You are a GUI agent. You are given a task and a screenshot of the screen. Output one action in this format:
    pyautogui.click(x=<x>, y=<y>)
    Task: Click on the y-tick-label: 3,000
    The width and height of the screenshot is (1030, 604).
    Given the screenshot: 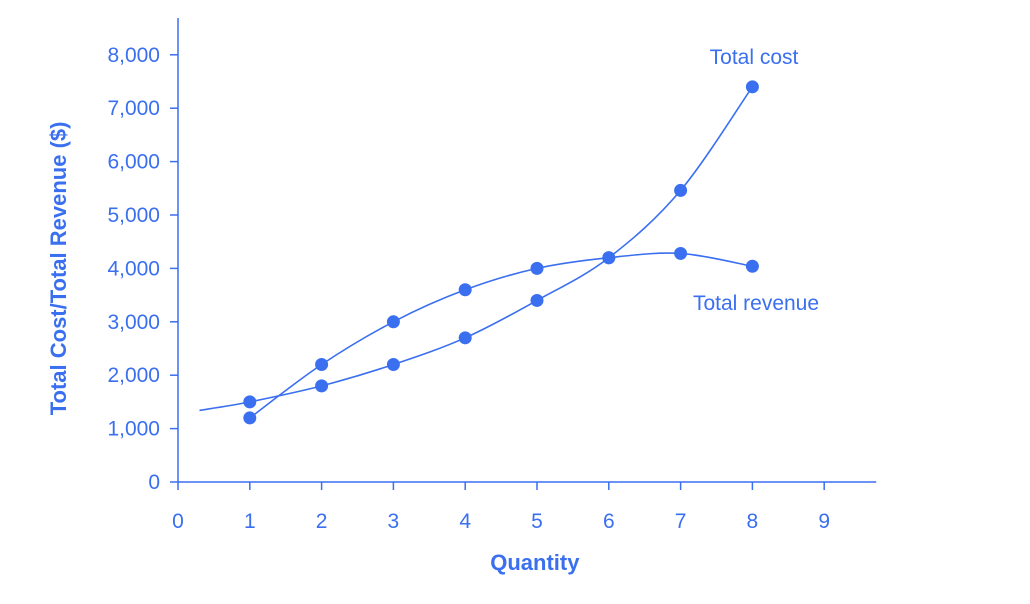 What is the action you would take?
    pyautogui.click(x=133, y=322)
    